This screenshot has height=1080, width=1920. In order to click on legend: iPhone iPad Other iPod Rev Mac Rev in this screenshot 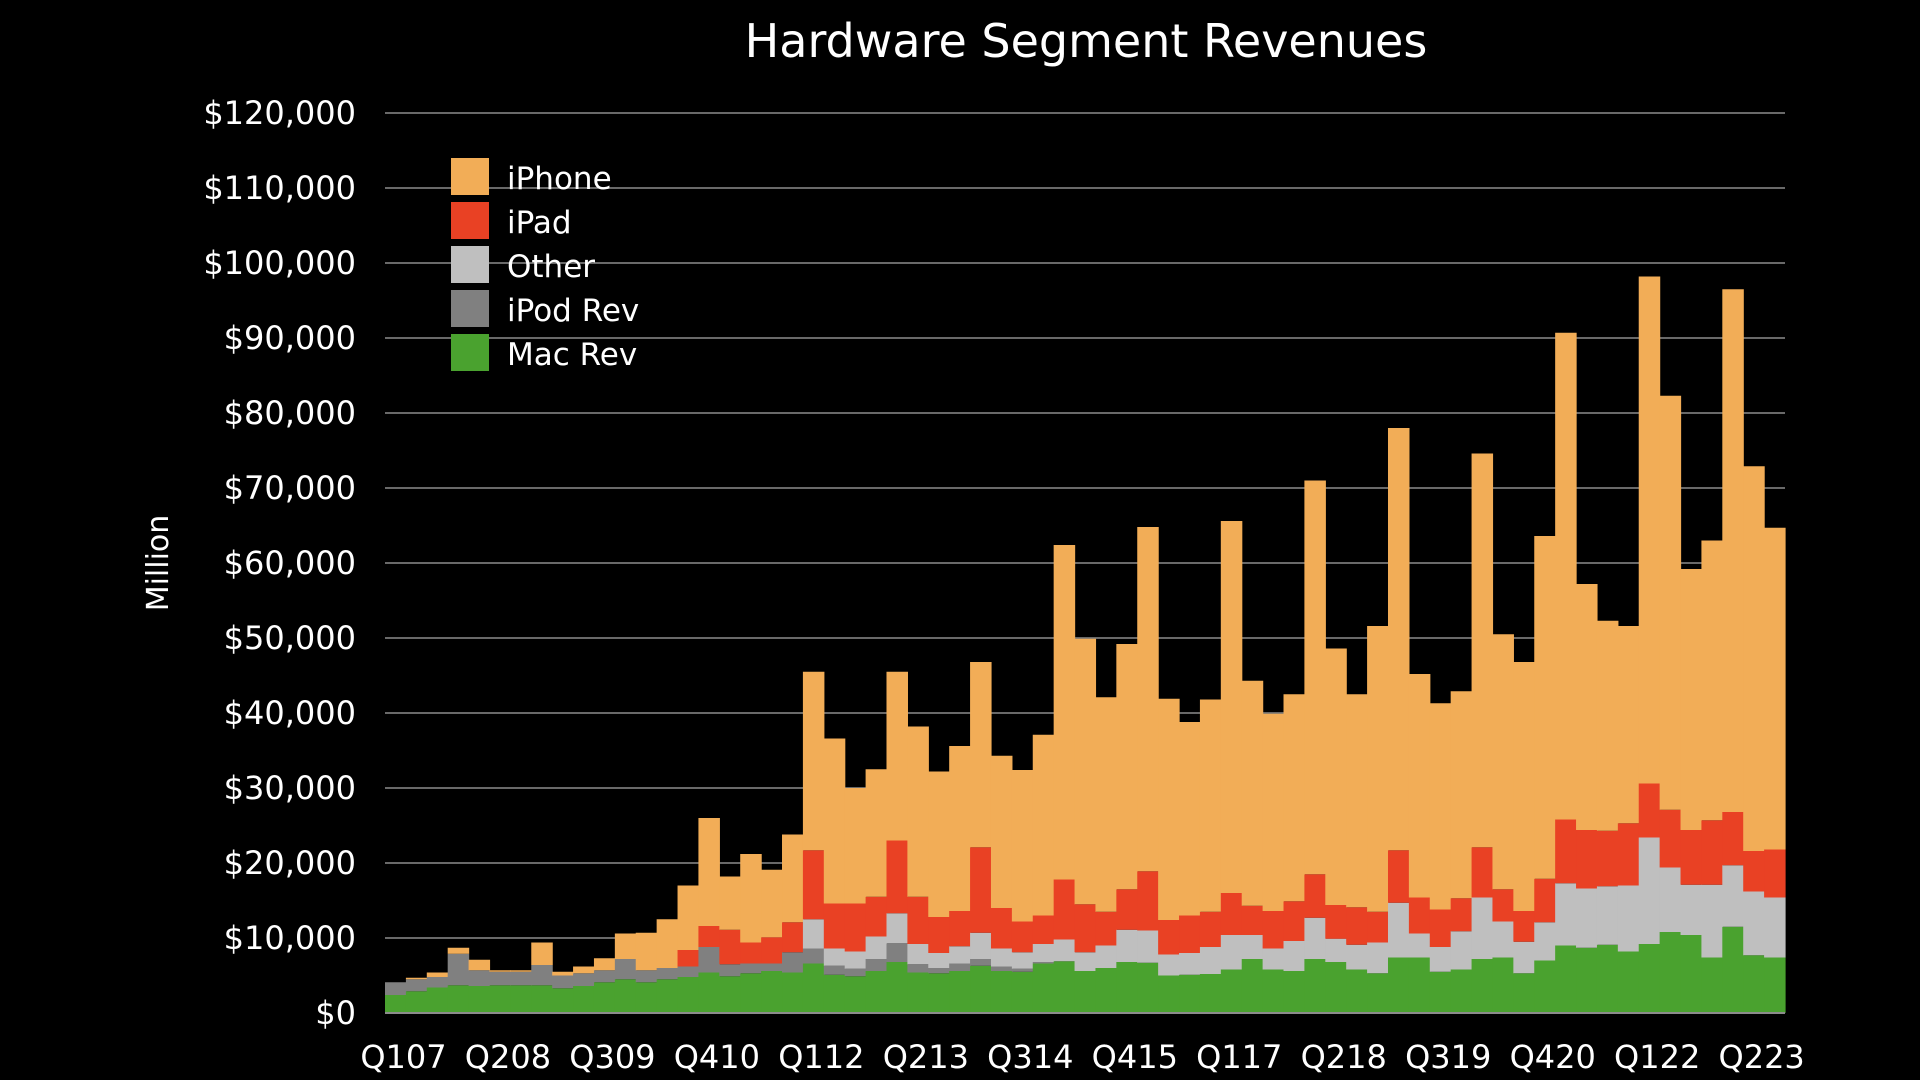, I will do `click(545, 265)`.